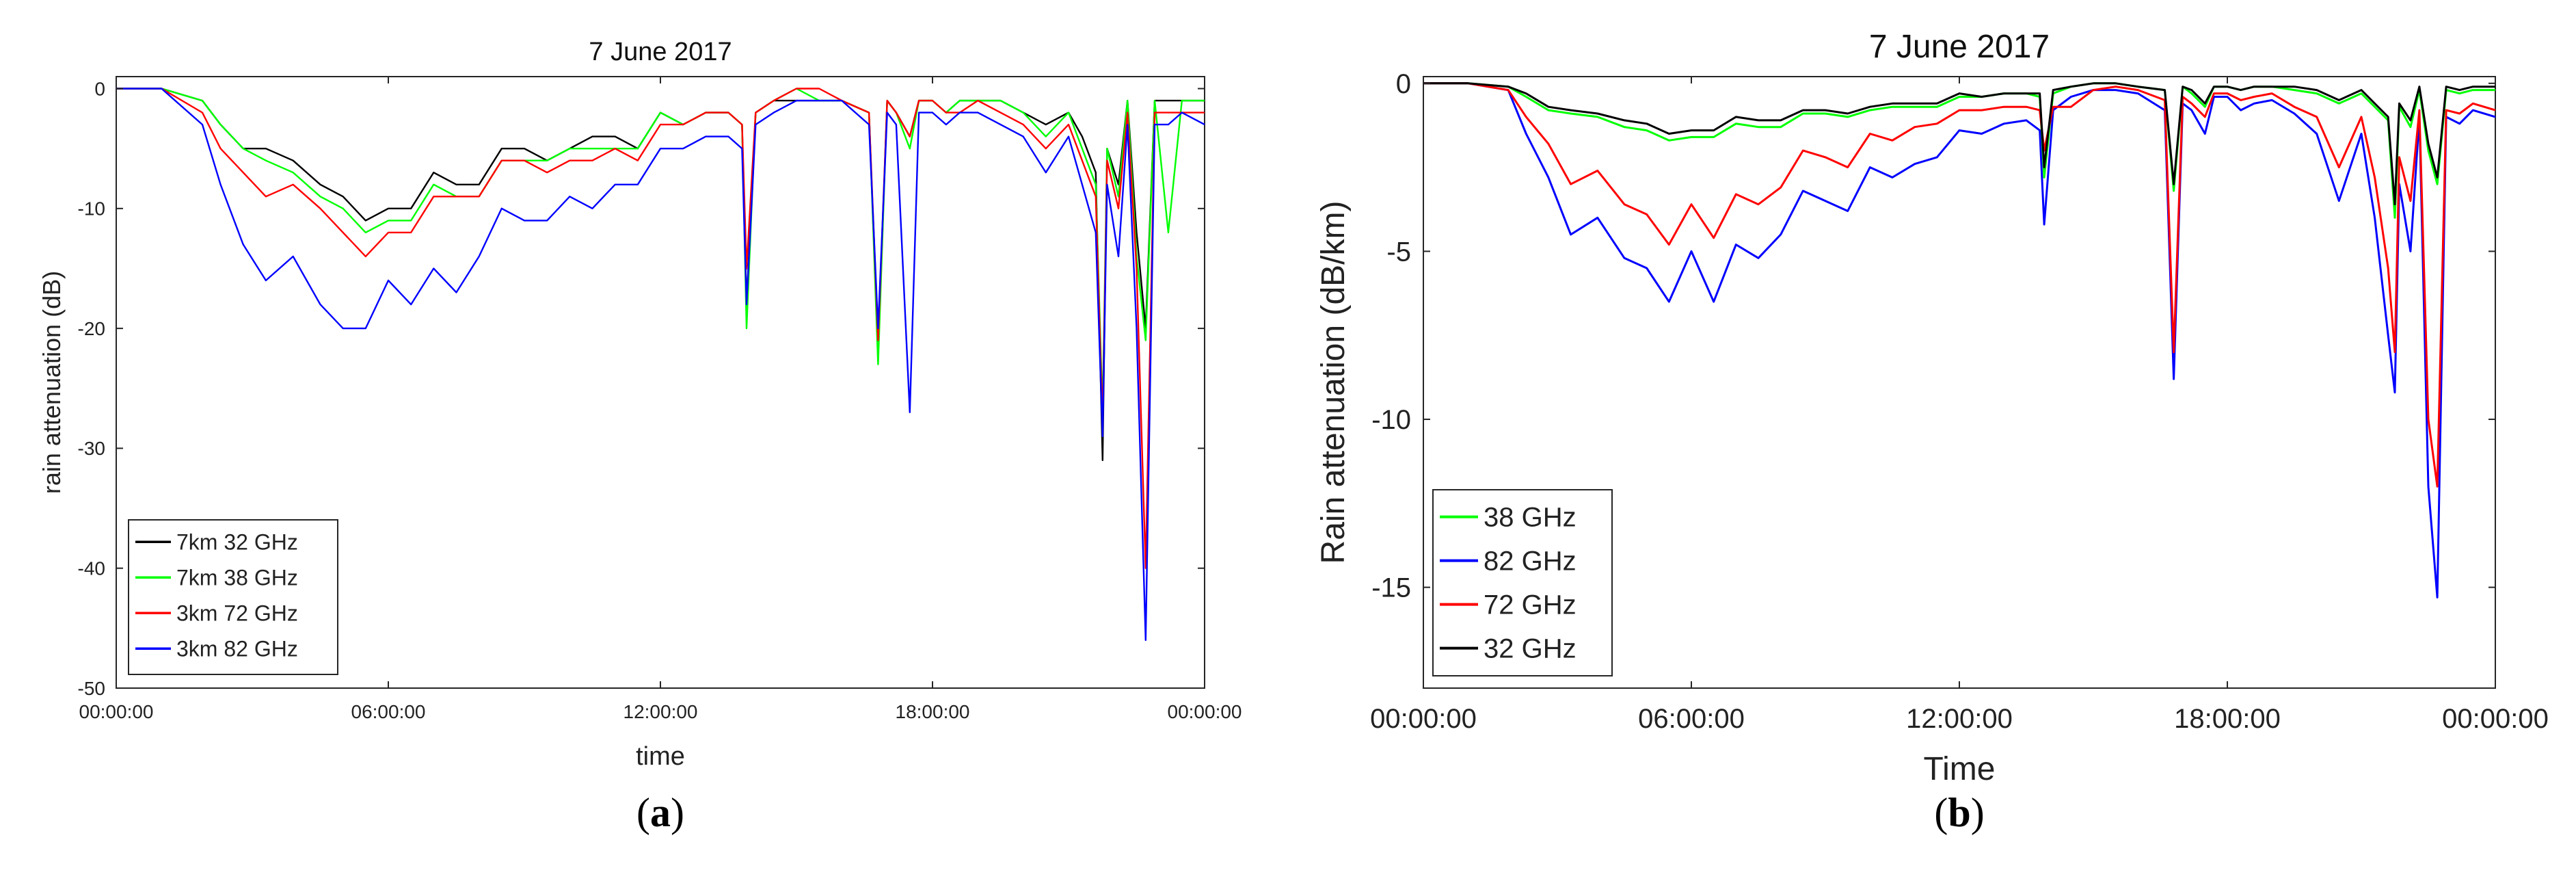  Describe the element at coordinates (1959, 144) in the screenshot. I see `series-line-32-ghz` at that location.